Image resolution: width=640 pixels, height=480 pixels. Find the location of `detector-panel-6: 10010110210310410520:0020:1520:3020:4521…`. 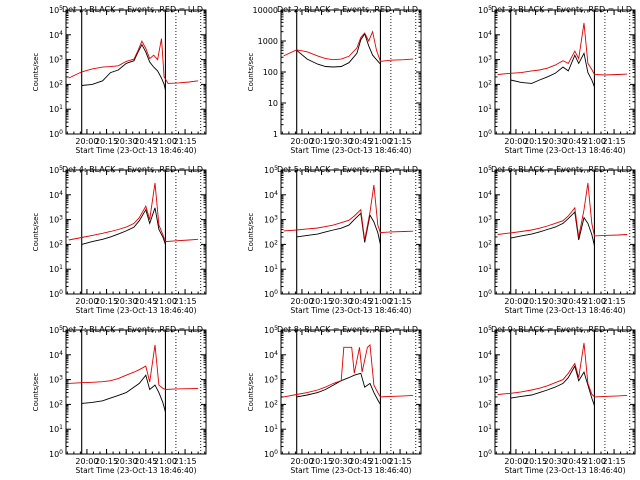

detector-panel-6: 10010110210310410520:0020:1520:3020:4521… is located at coordinates (557, 240).